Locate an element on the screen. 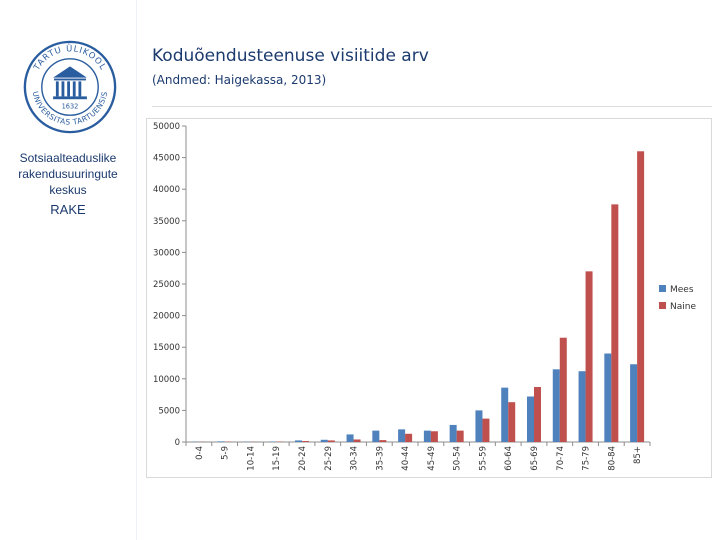  org-abbreviation: RAKE is located at coordinates (68, 209).